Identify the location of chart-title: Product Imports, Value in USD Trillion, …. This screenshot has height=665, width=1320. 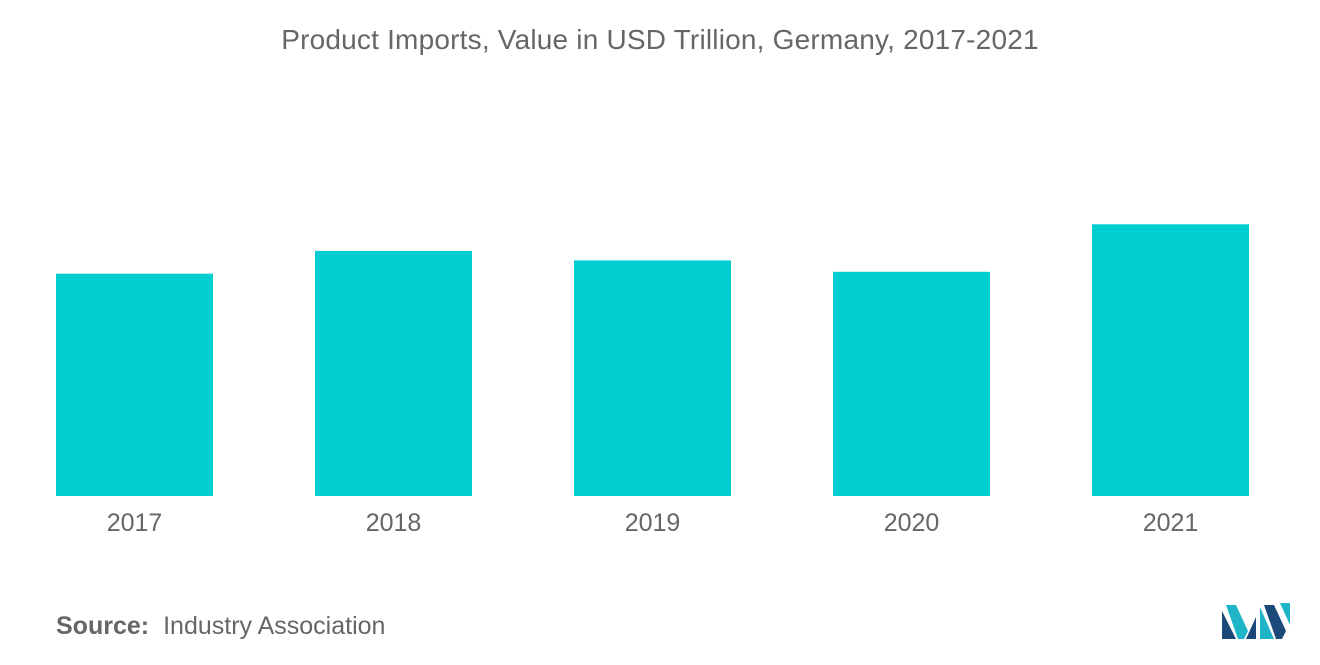
(660, 39).